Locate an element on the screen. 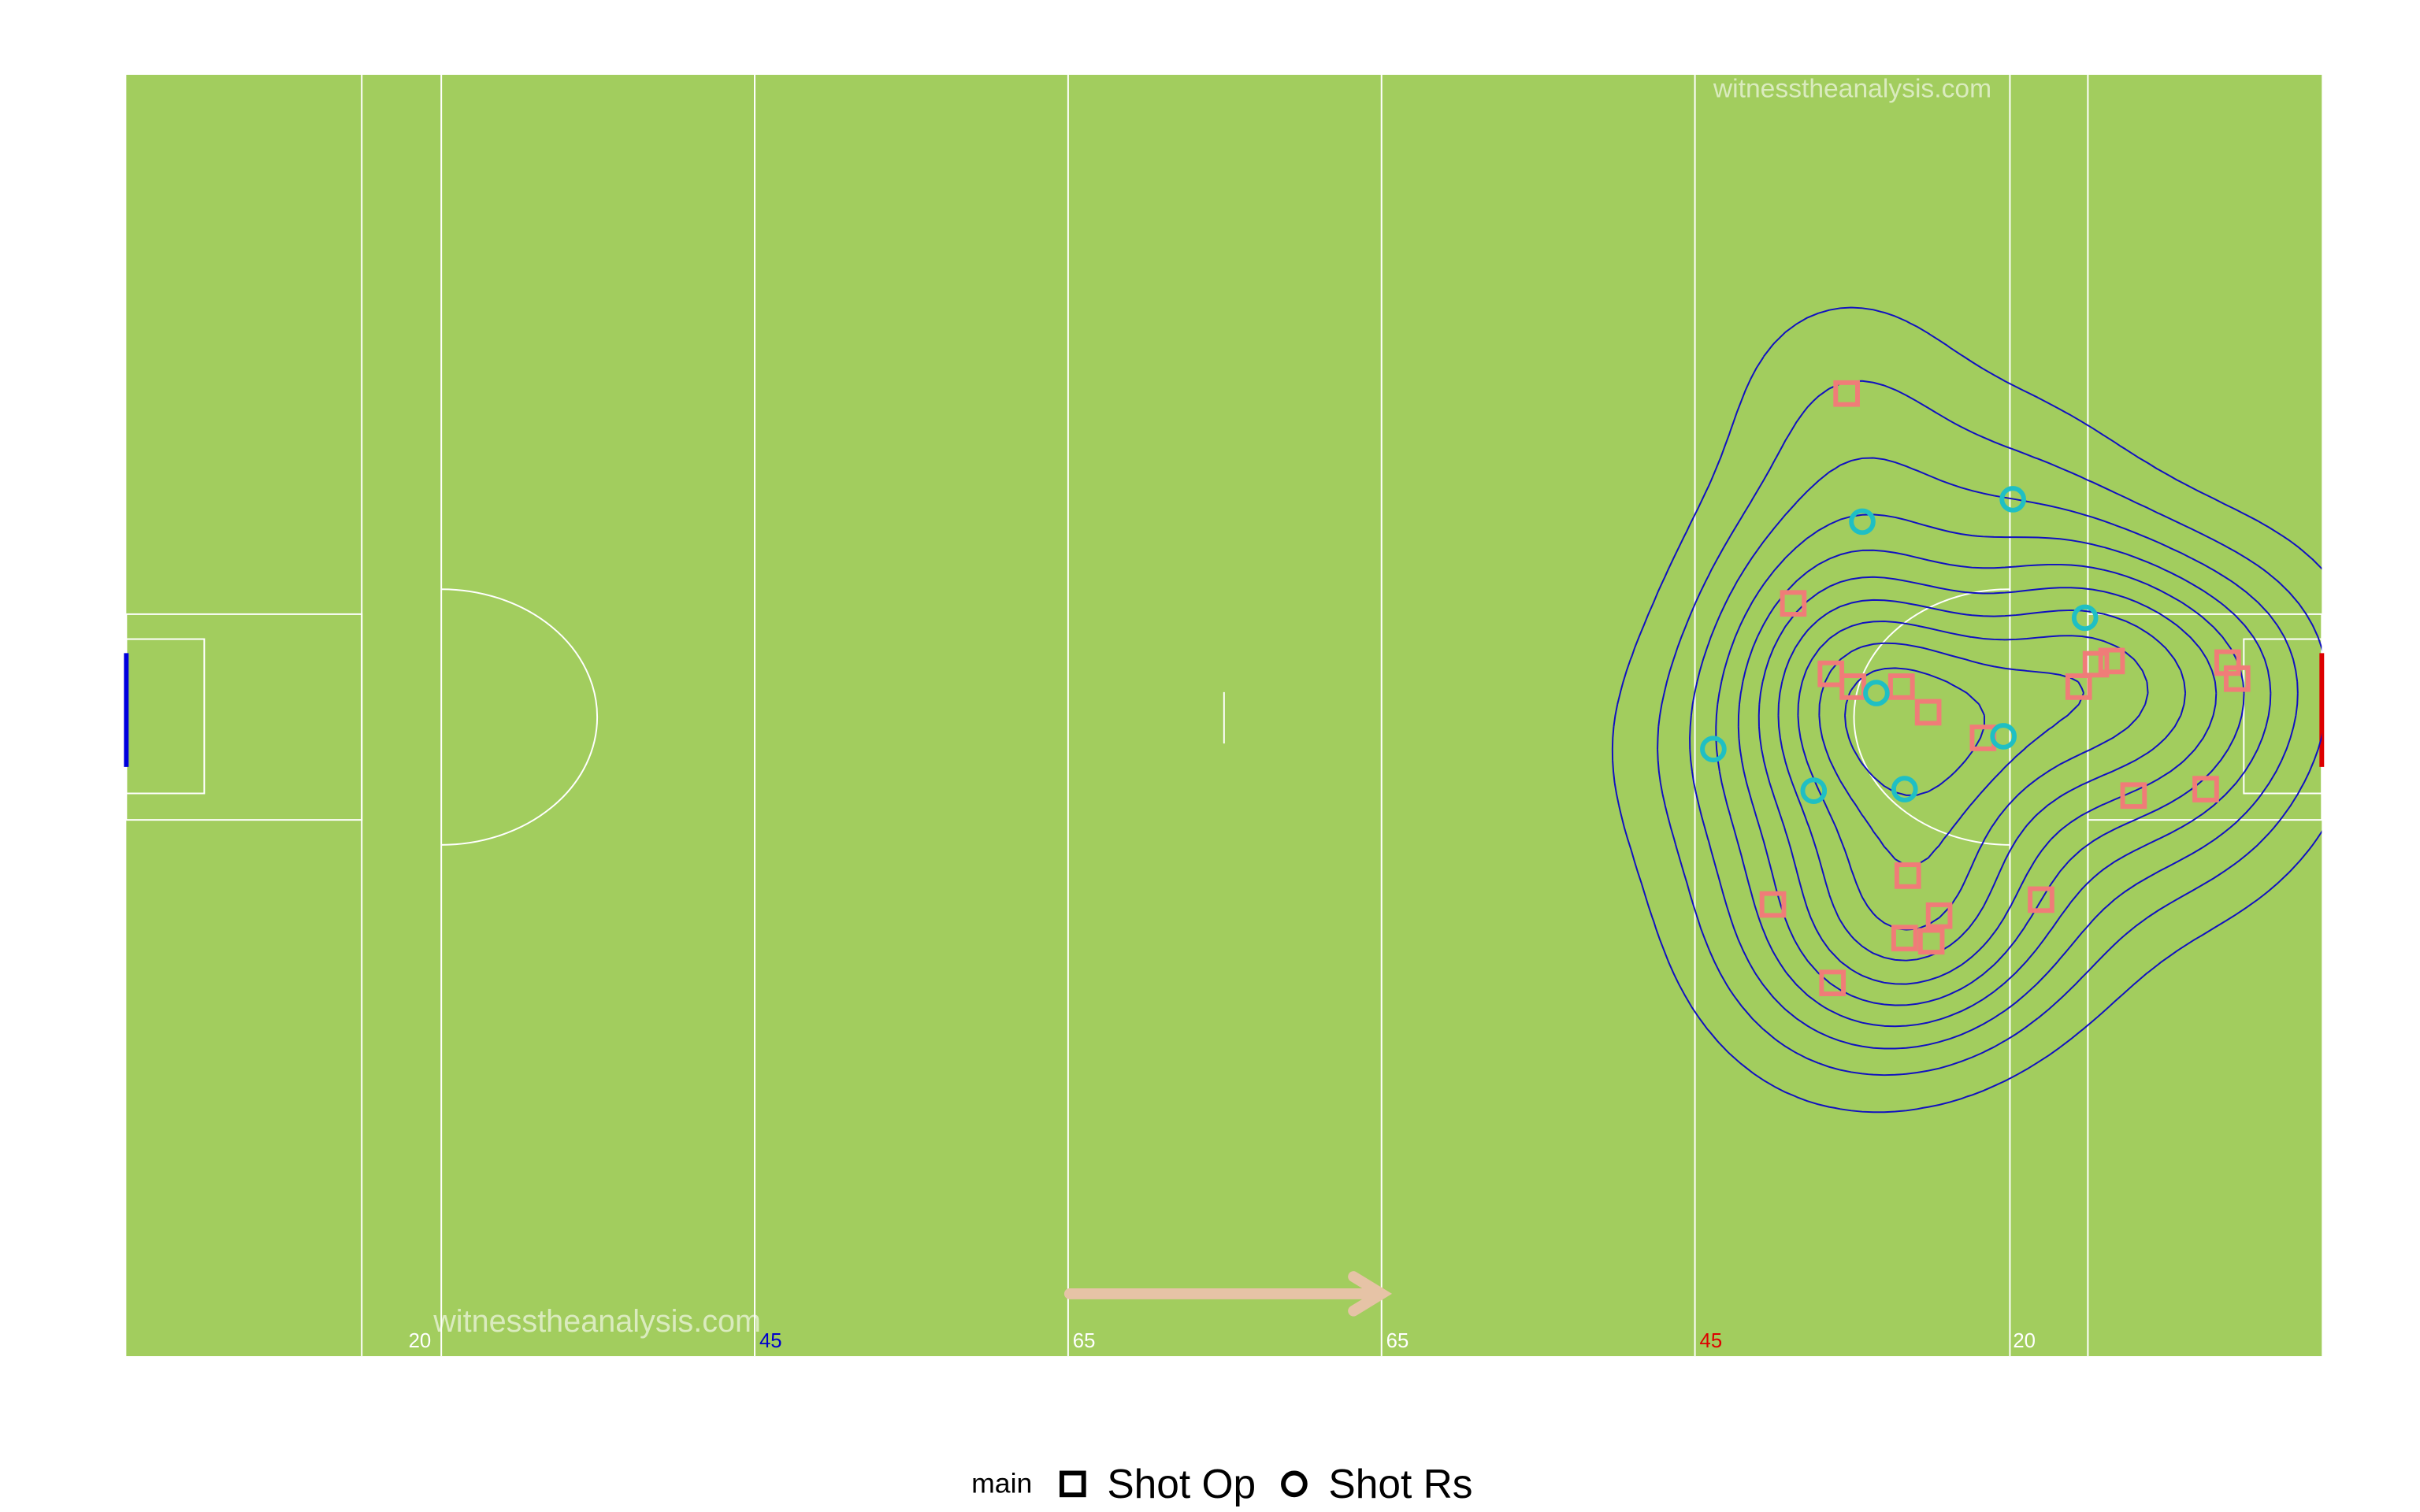  line-labels: 20 45 65 65 45 20 is located at coordinates (1222, 1341).